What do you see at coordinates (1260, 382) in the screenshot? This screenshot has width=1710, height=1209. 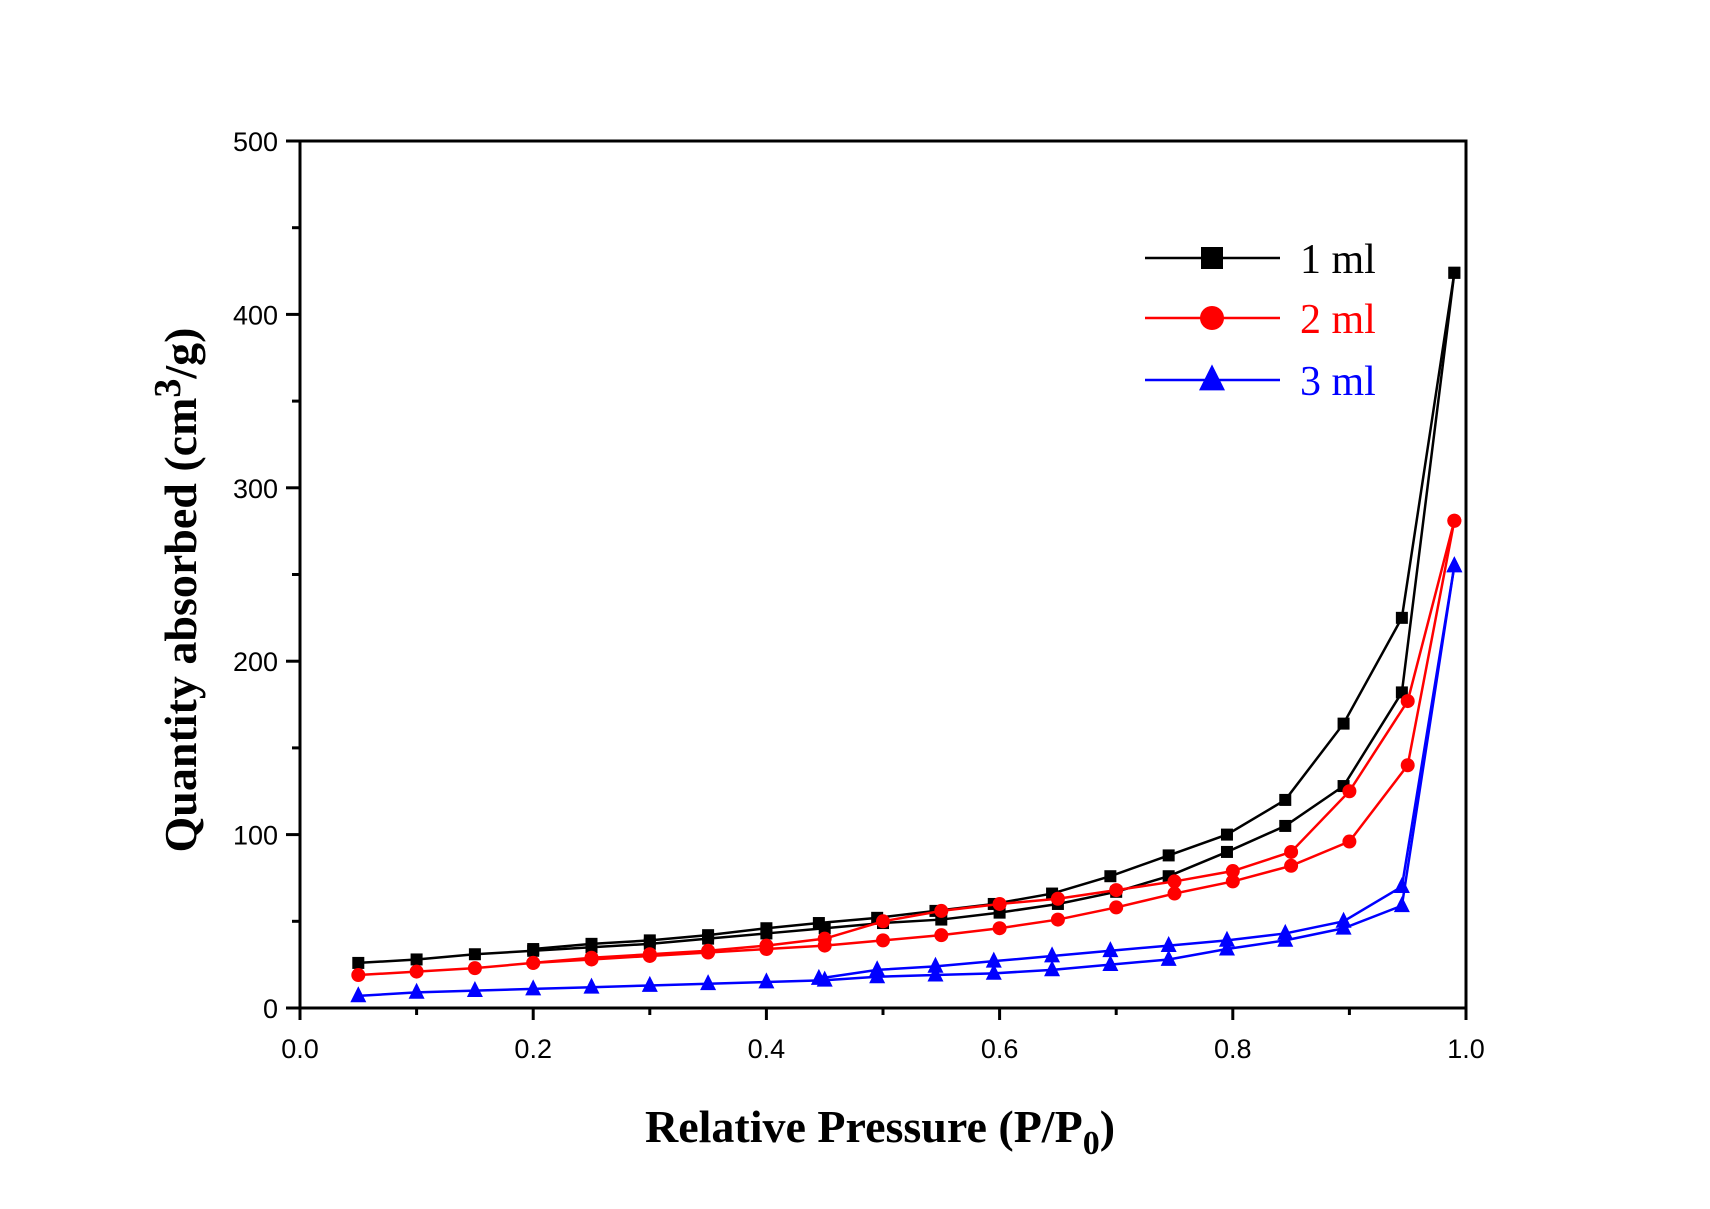 I see `legend-item: 3 ml` at bounding box center [1260, 382].